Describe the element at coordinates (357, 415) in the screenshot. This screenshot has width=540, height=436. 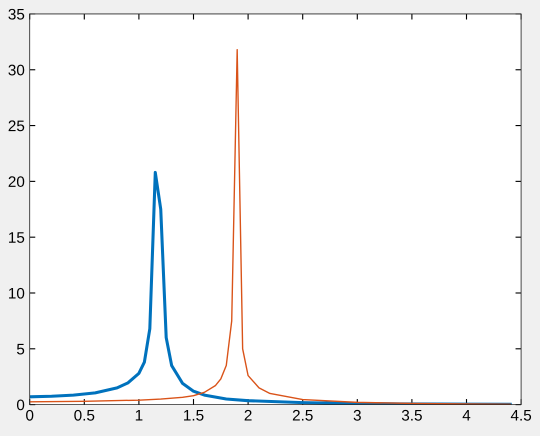
I see `x-tick-label: 3` at that location.